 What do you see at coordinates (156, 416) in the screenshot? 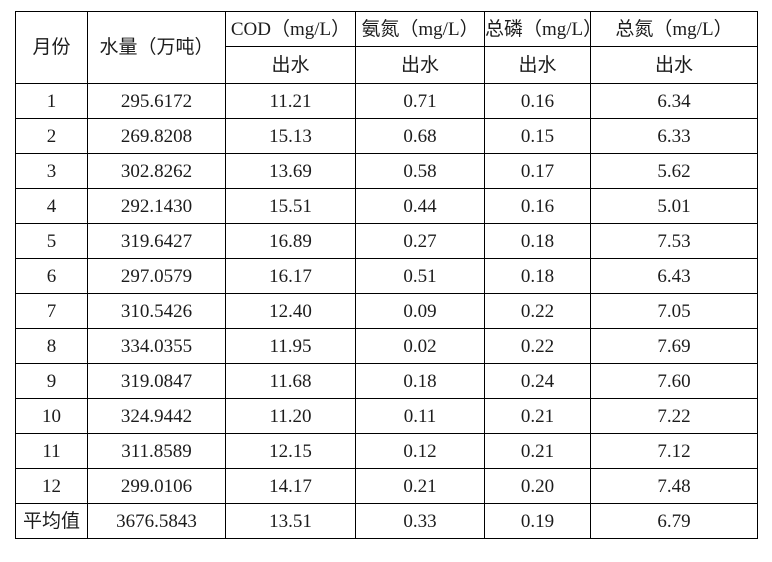
I see `cell-volume: 324.9442` at bounding box center [156, 416].